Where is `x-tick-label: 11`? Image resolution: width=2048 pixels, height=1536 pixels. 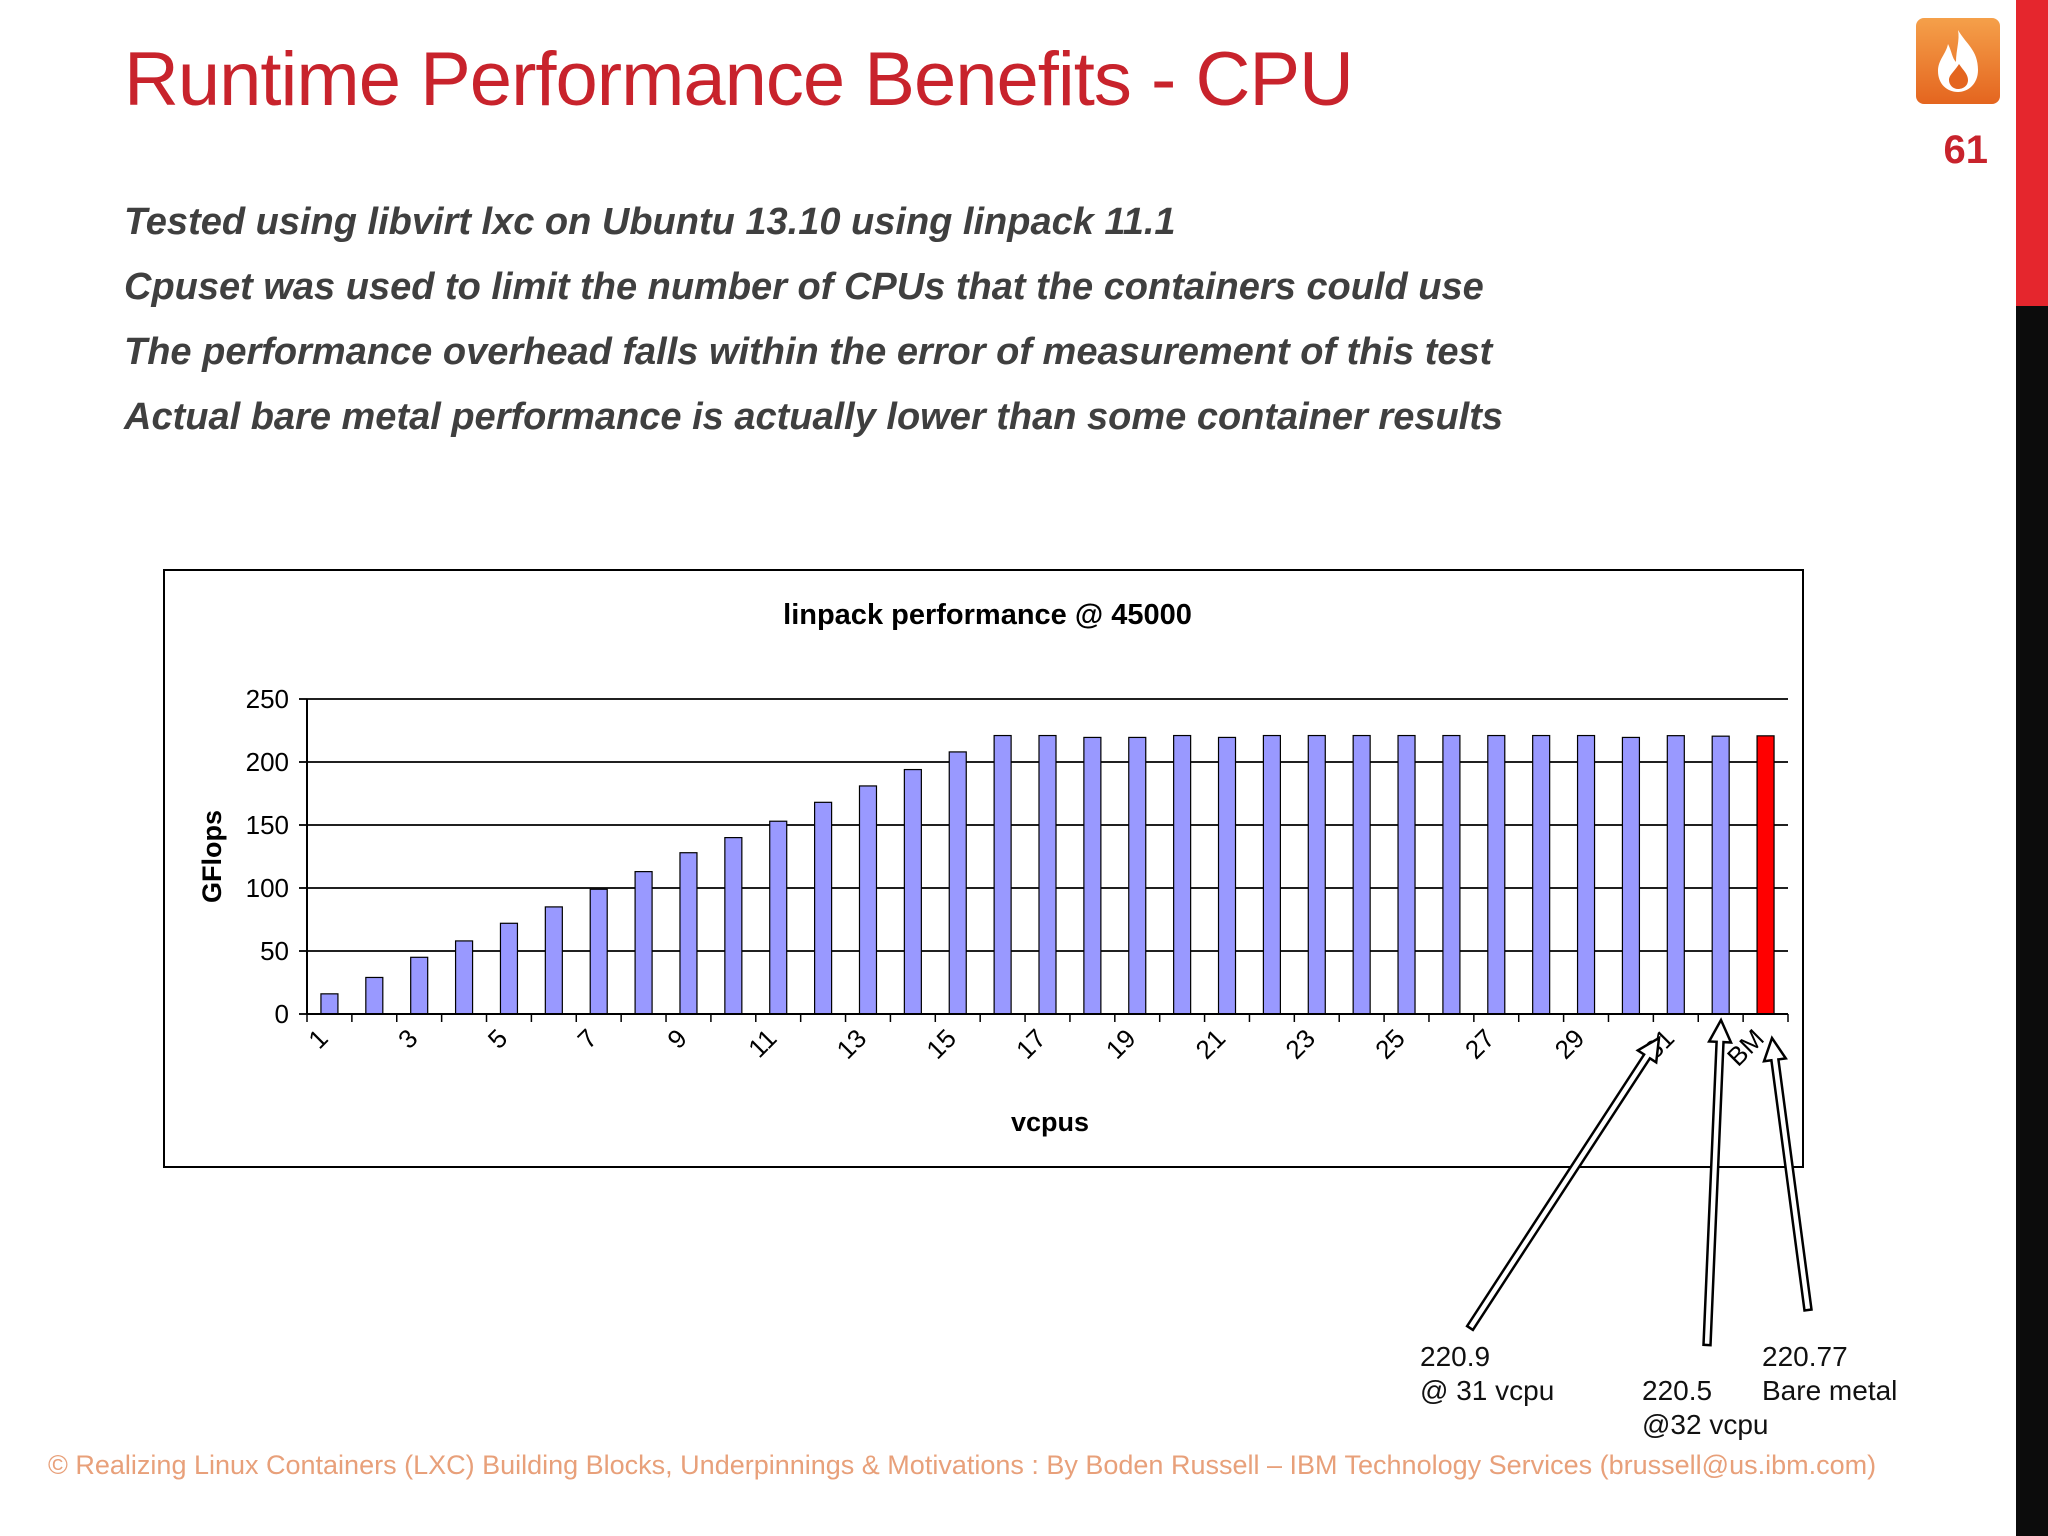
x-tick-label: 11 is located at coordinates (762, 1043).